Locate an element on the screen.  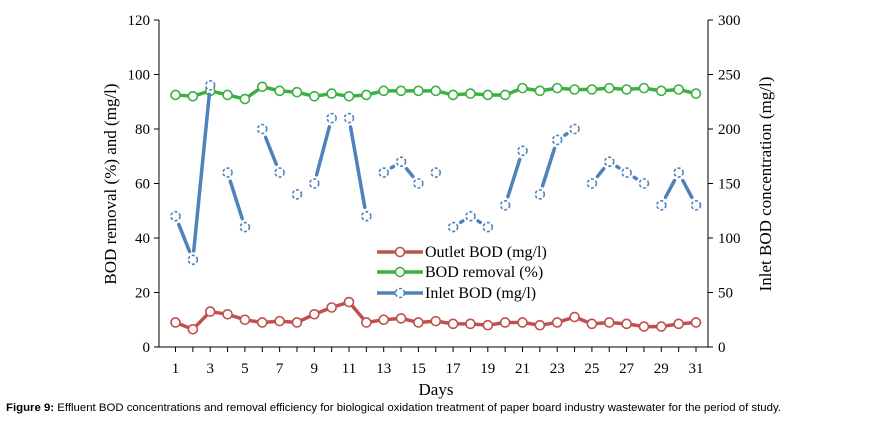
x-tick-label: 25 is located at coordinates (591, 369).